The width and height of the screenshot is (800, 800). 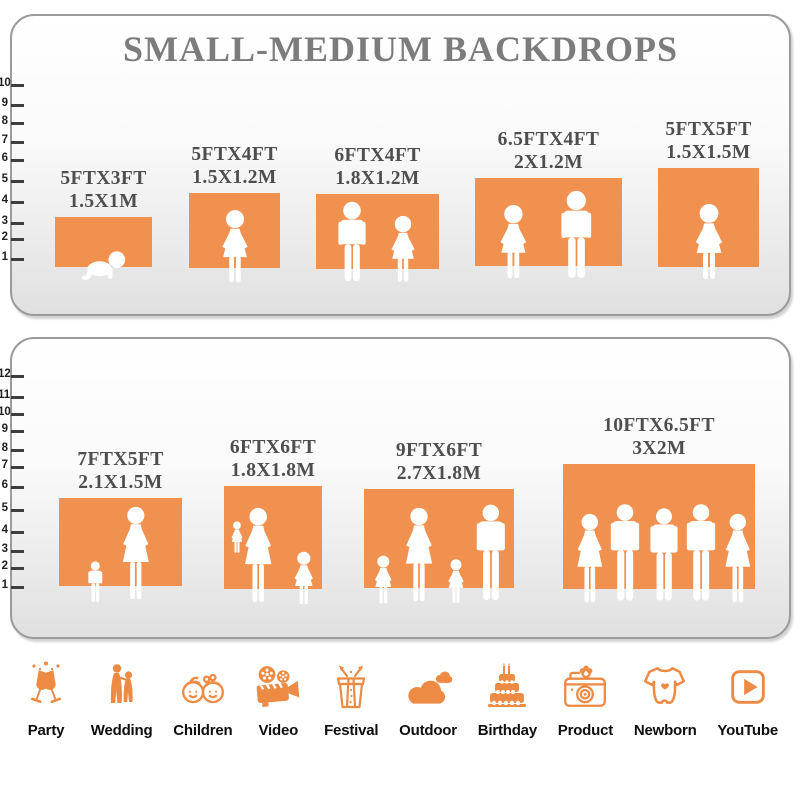 What do you see at coordinates (46, 687) in the screenshot?
I see `party-glasses-icon` at bounding box center [46, 687].